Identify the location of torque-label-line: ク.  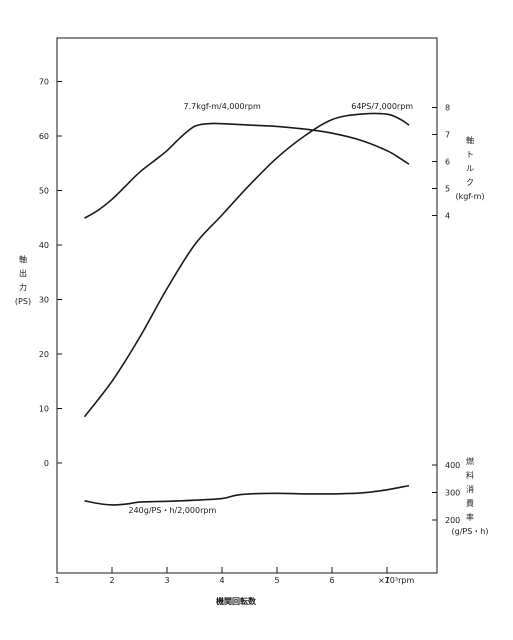
(470, 182).